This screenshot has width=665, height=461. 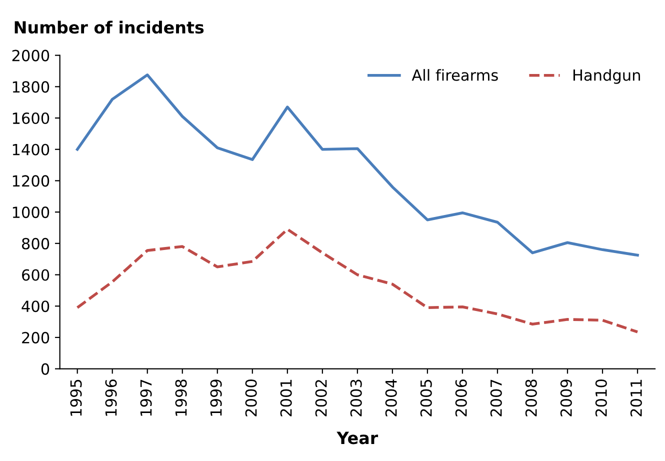 I want to click on y-tick-label: 400, so click(x=36, y=306).